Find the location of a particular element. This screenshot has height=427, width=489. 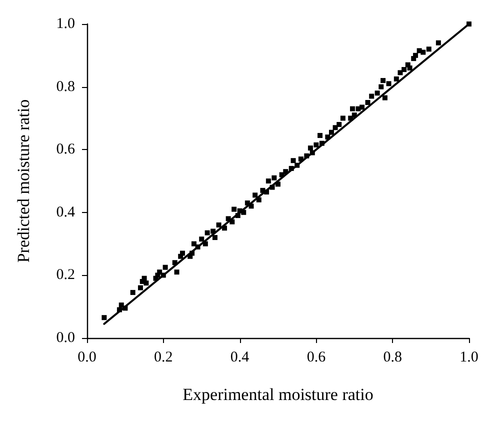

y-tick-label: 0.2 is located at coordinates (65, 275).